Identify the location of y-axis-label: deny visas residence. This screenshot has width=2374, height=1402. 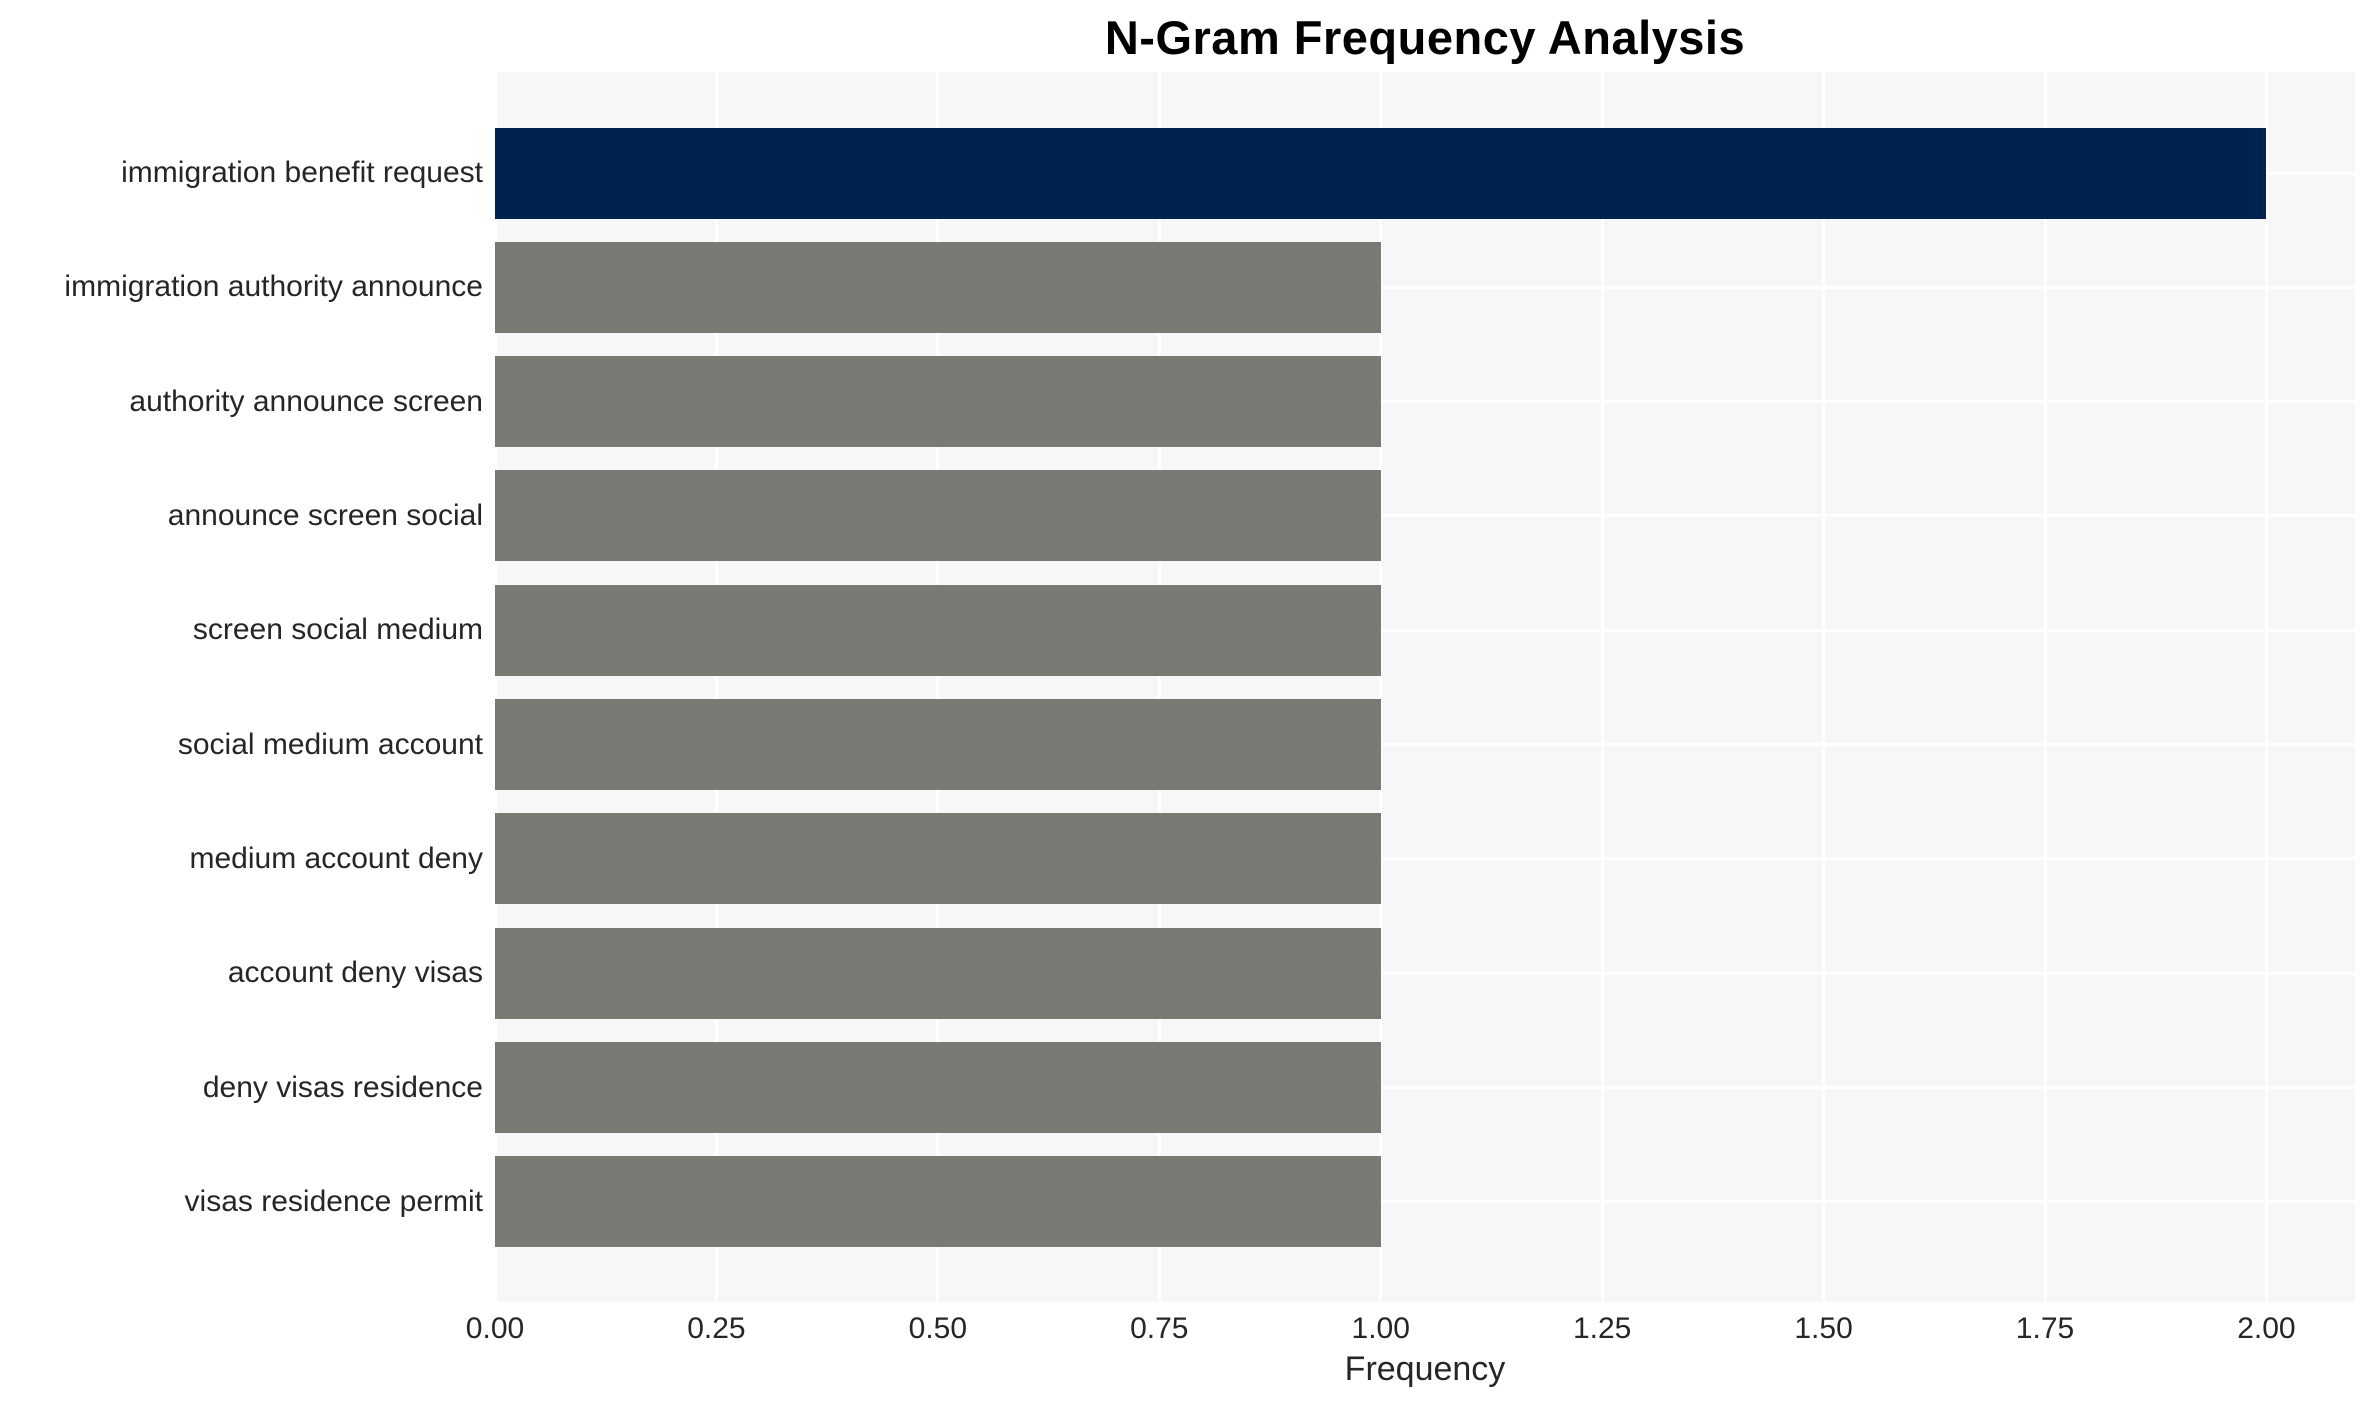
(342, 1087).